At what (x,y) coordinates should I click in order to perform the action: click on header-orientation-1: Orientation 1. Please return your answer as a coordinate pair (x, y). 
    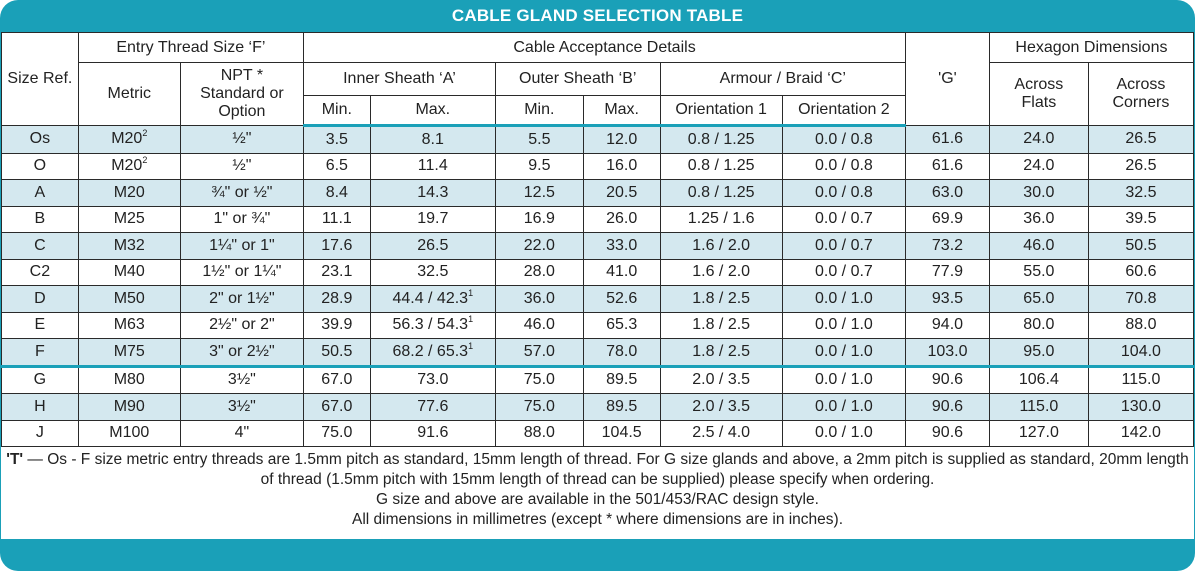
    Looking at the image, I should click on (721, 111).